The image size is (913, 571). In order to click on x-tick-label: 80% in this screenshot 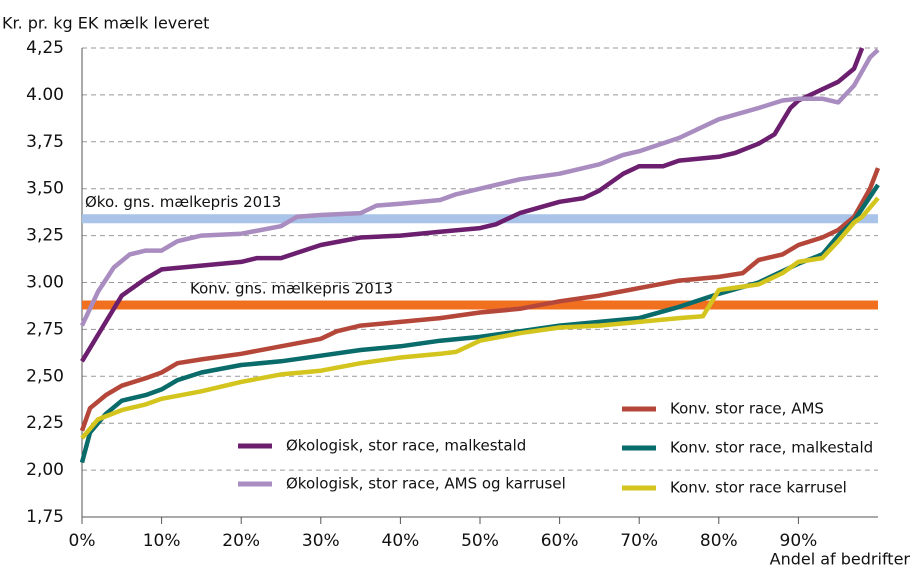, I will do `click(719, 541)`.